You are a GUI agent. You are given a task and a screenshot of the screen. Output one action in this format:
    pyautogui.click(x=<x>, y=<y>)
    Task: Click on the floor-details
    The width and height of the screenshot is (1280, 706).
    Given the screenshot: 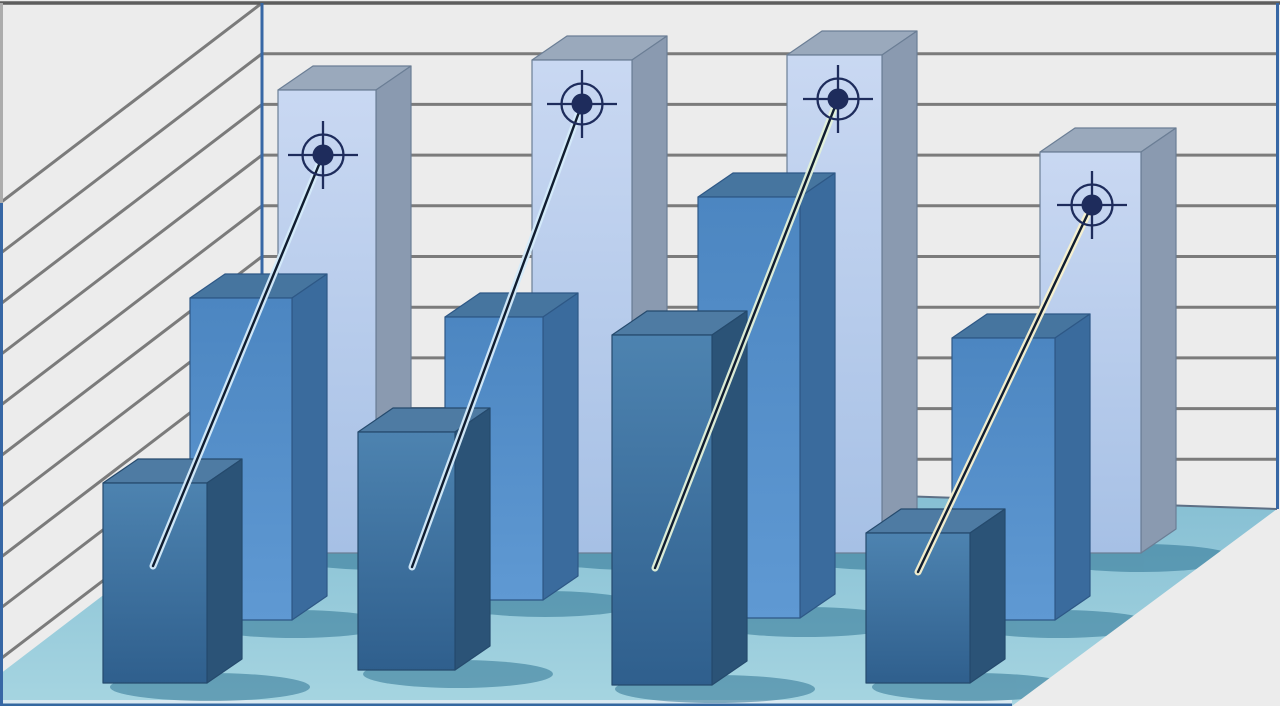 What is the action you would take?
    pyautogui.click(x=506, y=703)
    